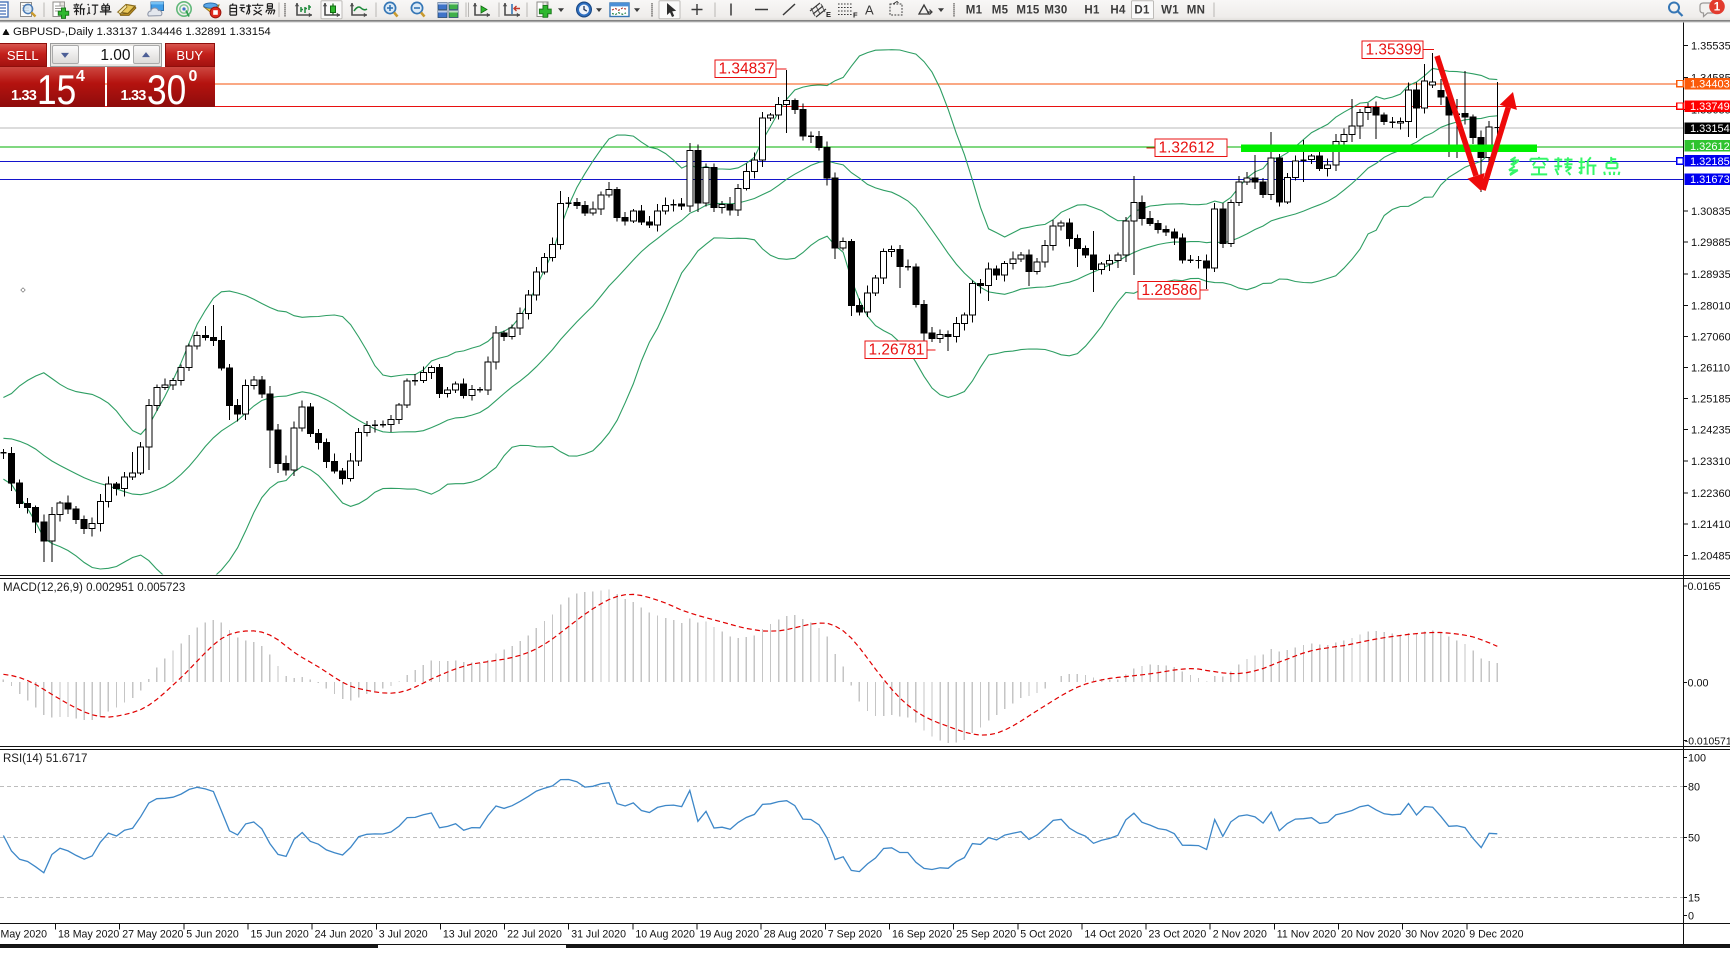 Image resolution: width=1730 pixels, height=953 pixels. I want to click on svg-text: RSI(14) 51.6717, so click(45, 759).